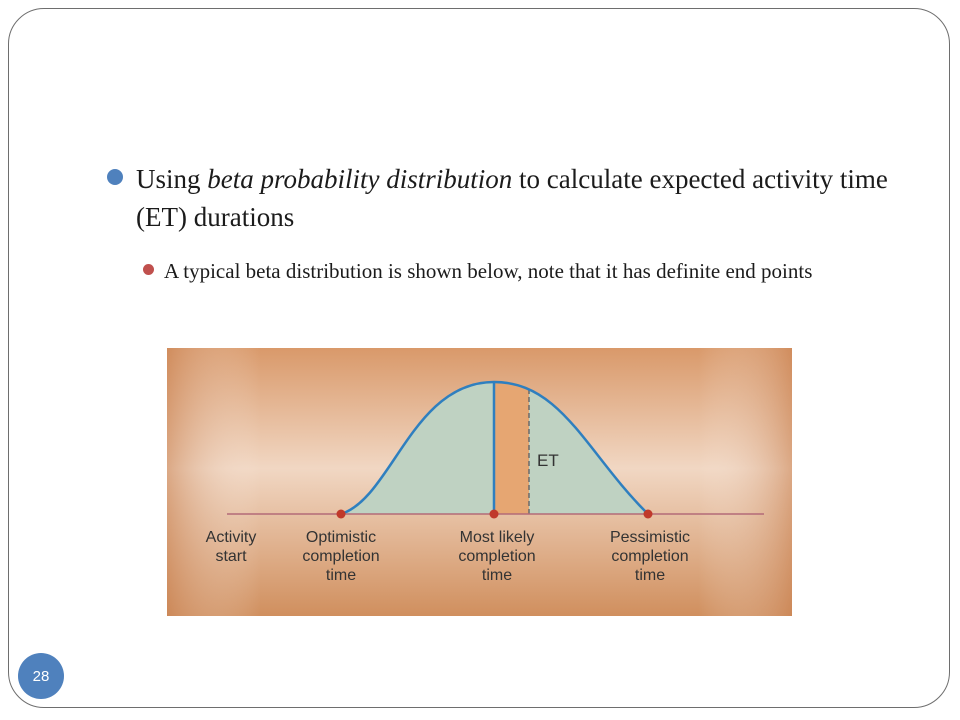 Image resolution: width=960 pixels, height=720 pixels. What do you see at coordinates (497, 575) in the screenshot?
I see `label-most-likely-3: time` at bounding box center [497, 575].